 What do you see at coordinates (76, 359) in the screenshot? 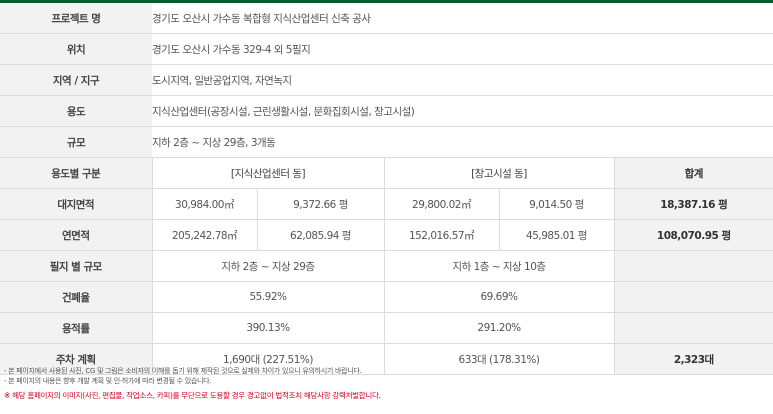
I see `label-parking: 주차 계획` at bounding box center [76, 359].